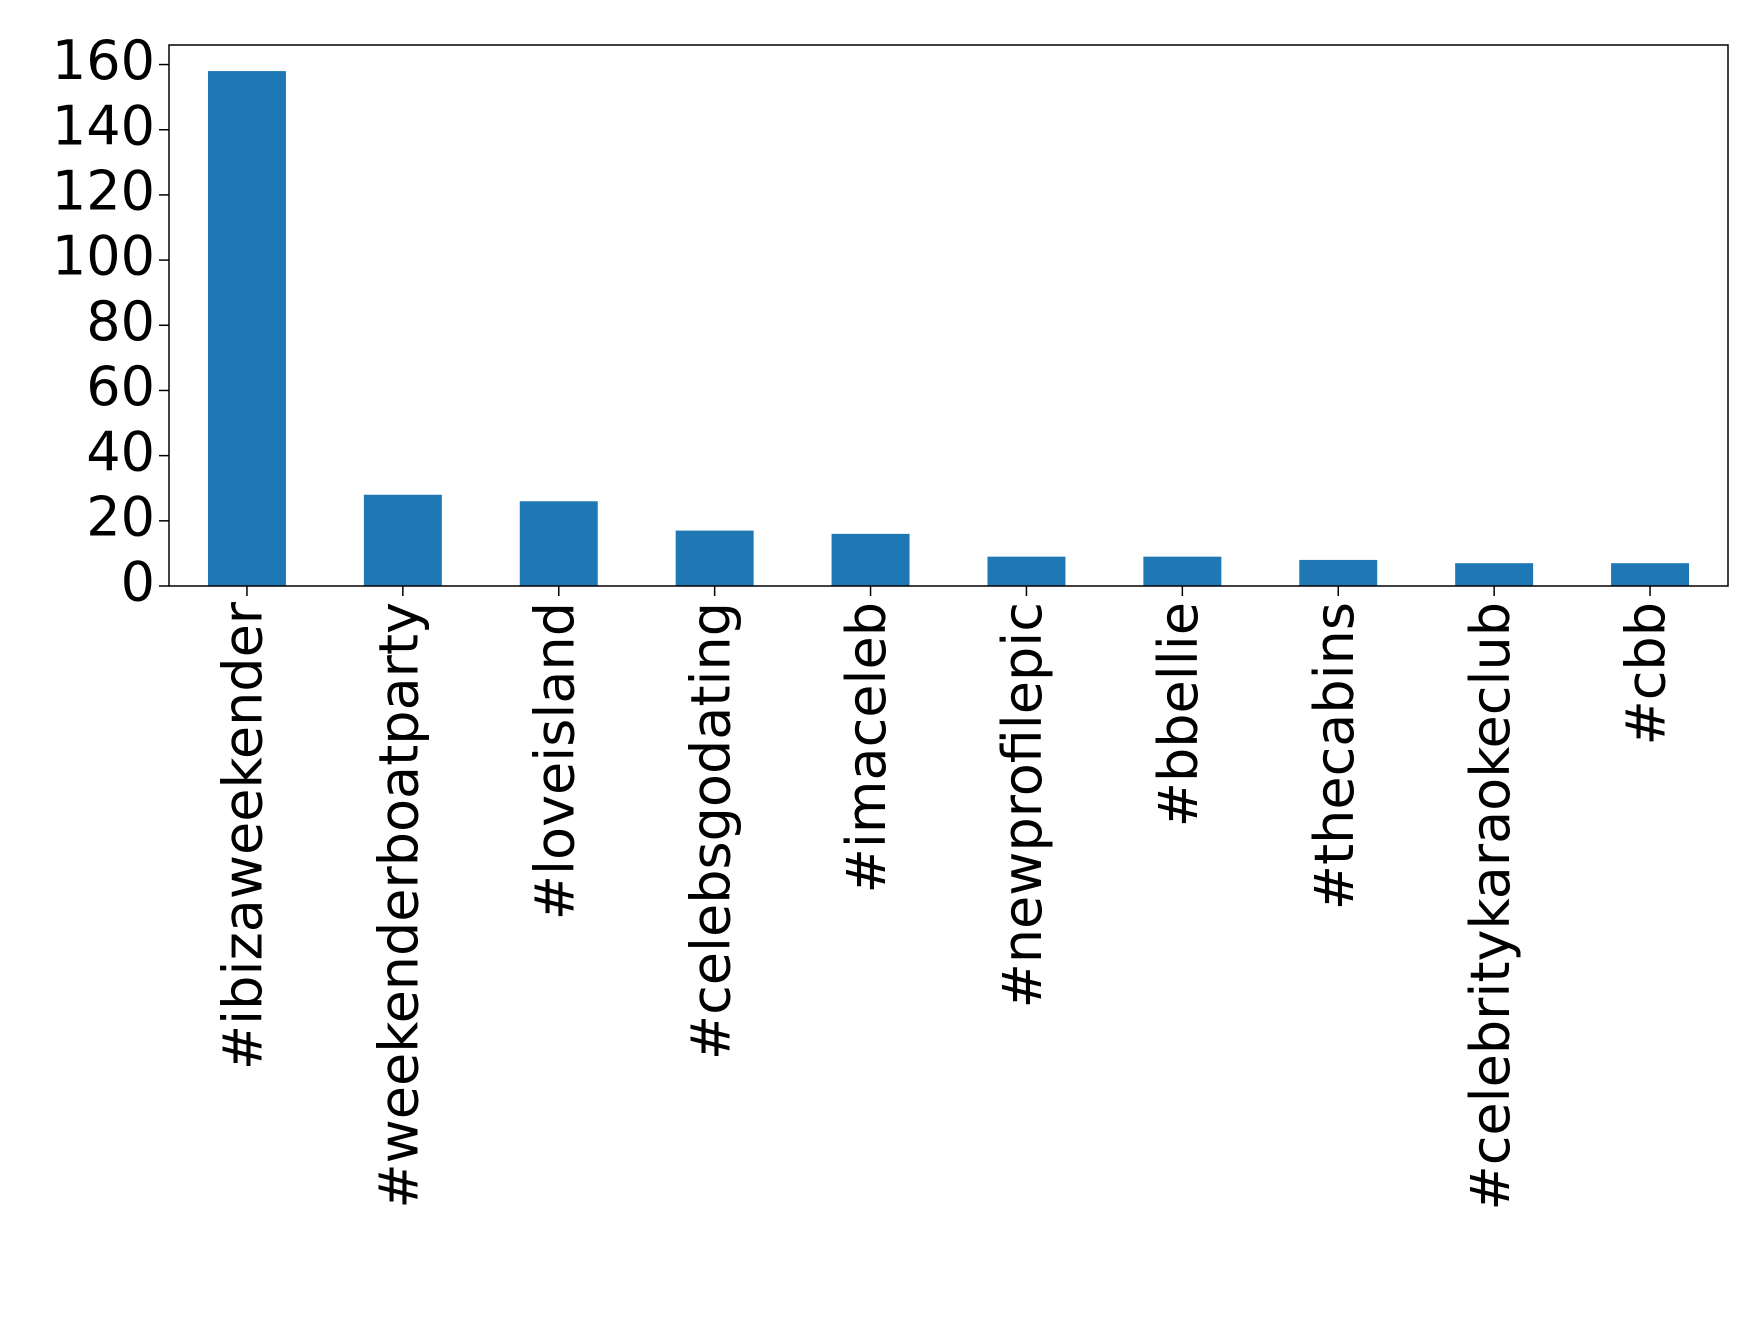 The height and width of the screenshot is (1337, 1758). What do you see at coordinates (1334, 756) in the screenshot?
I see `x-tick-label: #thecabins` at bounding box center [1334, 756].